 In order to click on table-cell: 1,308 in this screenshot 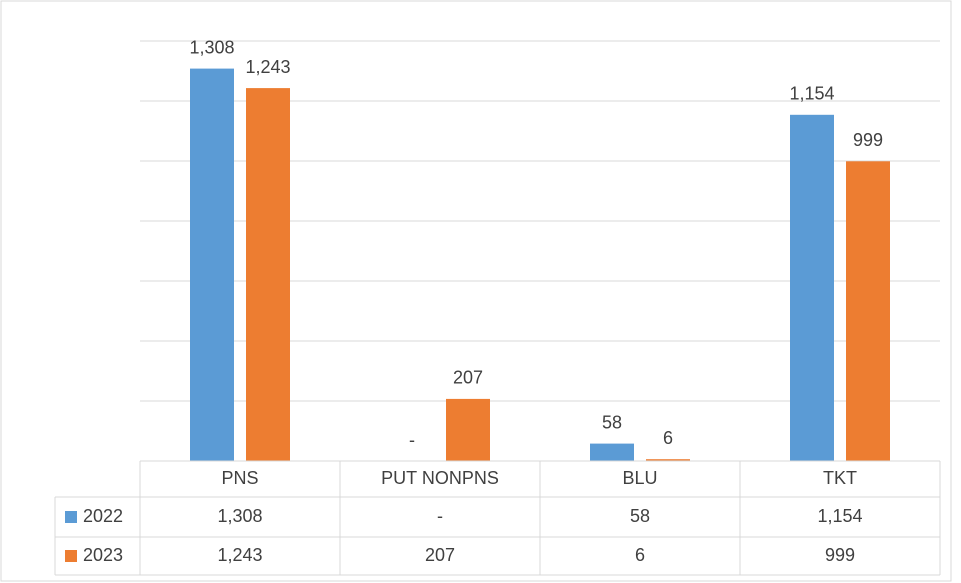, I will do `click(239, 516)`.